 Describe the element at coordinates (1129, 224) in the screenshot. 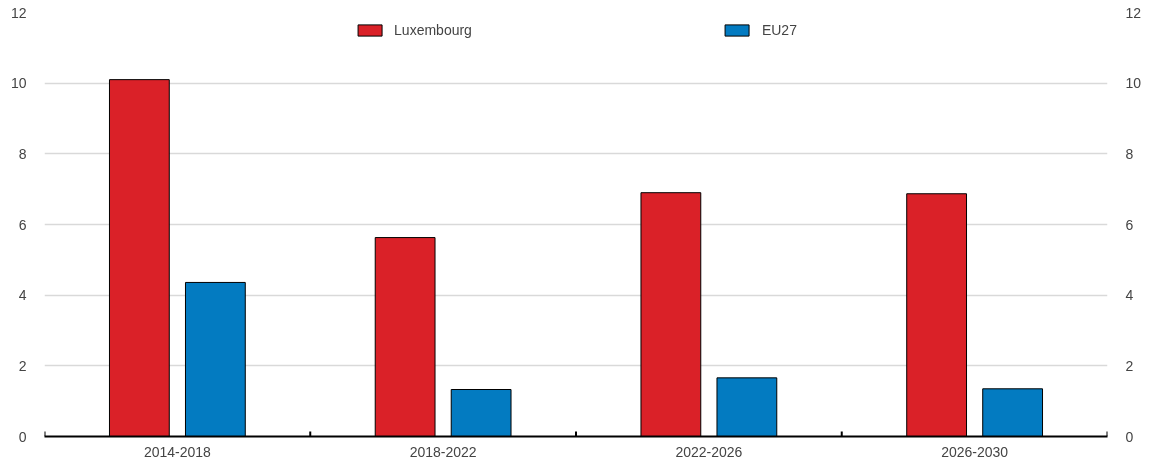

I see `y2-tick-label: 6` at that location.